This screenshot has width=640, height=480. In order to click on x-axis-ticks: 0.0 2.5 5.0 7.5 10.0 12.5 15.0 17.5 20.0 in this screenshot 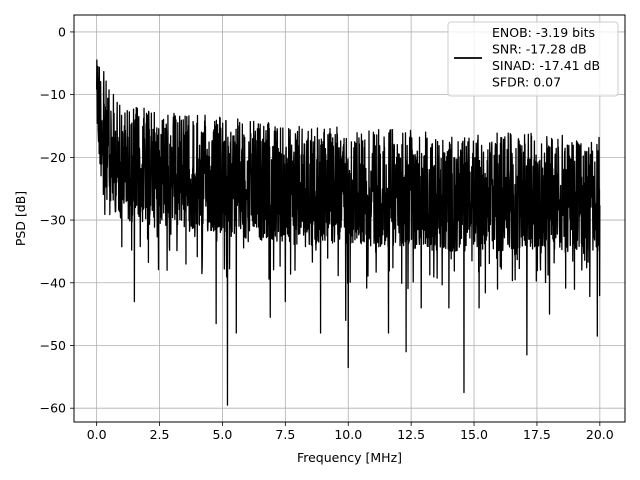, I will do `click(350, 432)`.